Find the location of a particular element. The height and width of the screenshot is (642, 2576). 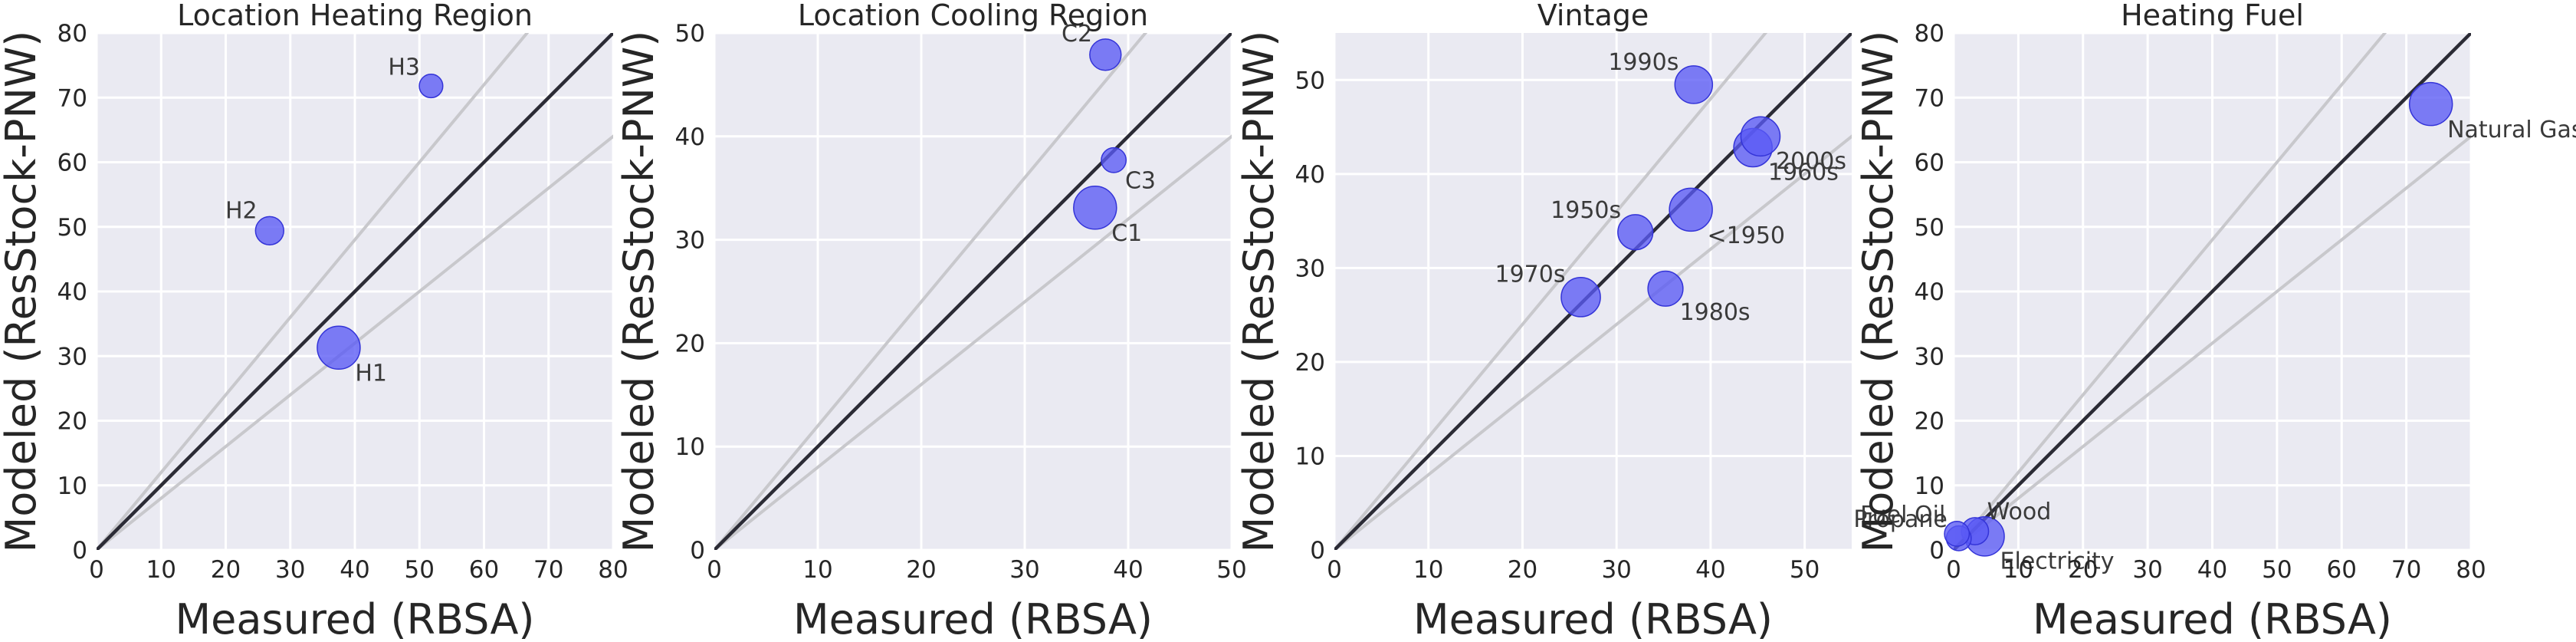

y-tick-label: 80 is located at coordinates (72, 34).